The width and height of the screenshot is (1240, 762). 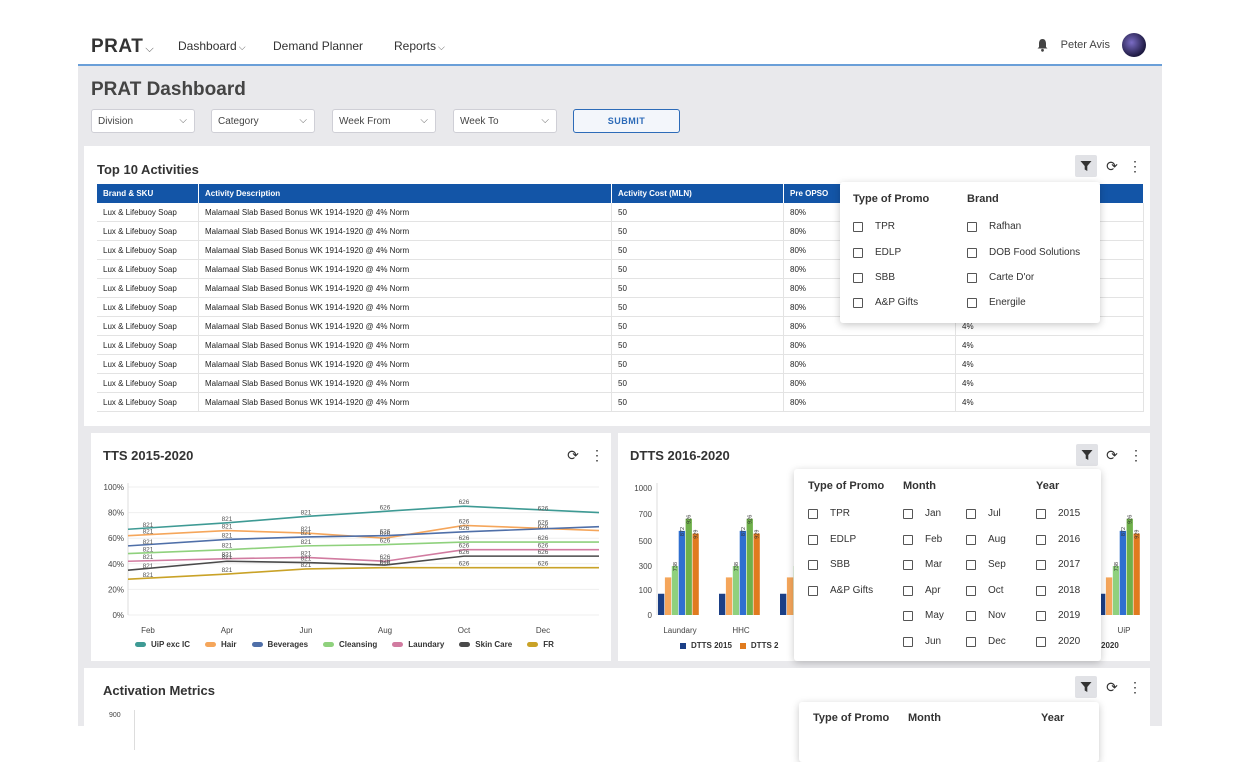 I want to click on brand-option-energile: Energile, so click(x=996, y=302).